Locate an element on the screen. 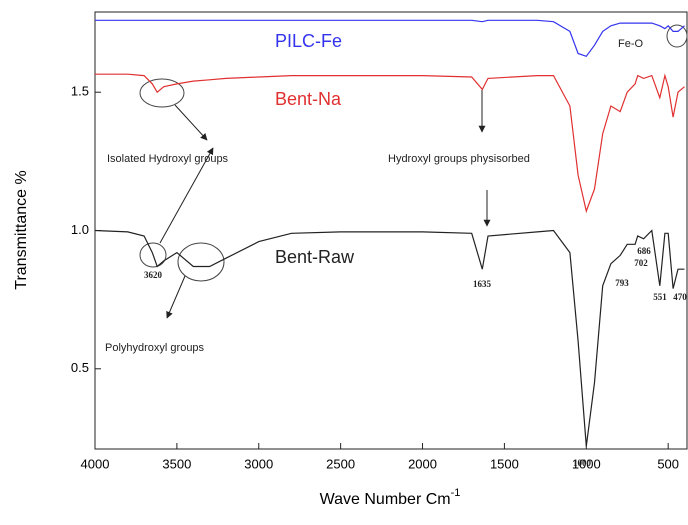 This screenshot has height=525, width=688. annotation: 1000 is located at coordinates (582, 463).